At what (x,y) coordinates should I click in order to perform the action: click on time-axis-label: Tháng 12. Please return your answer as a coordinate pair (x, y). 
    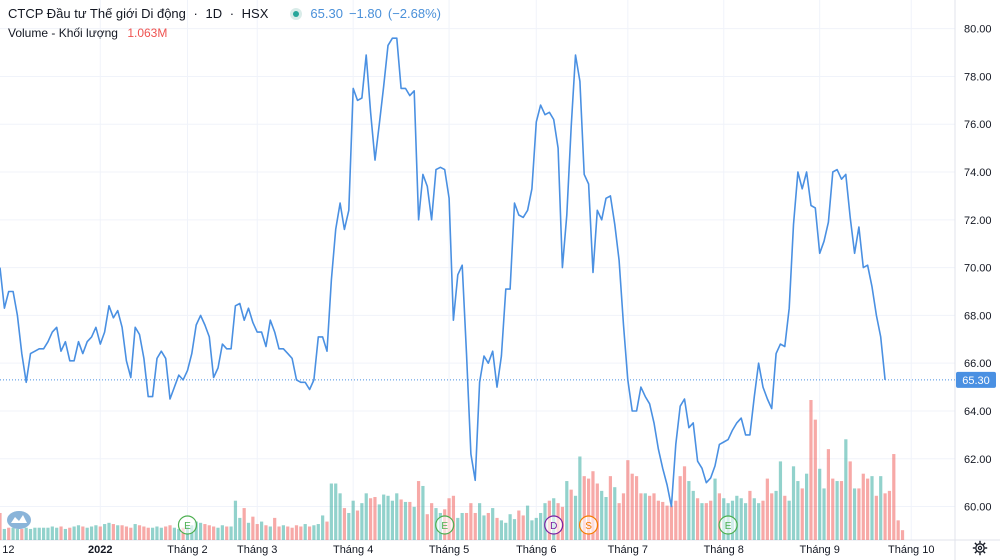
    Looking at the image, I should click on (7, 550).